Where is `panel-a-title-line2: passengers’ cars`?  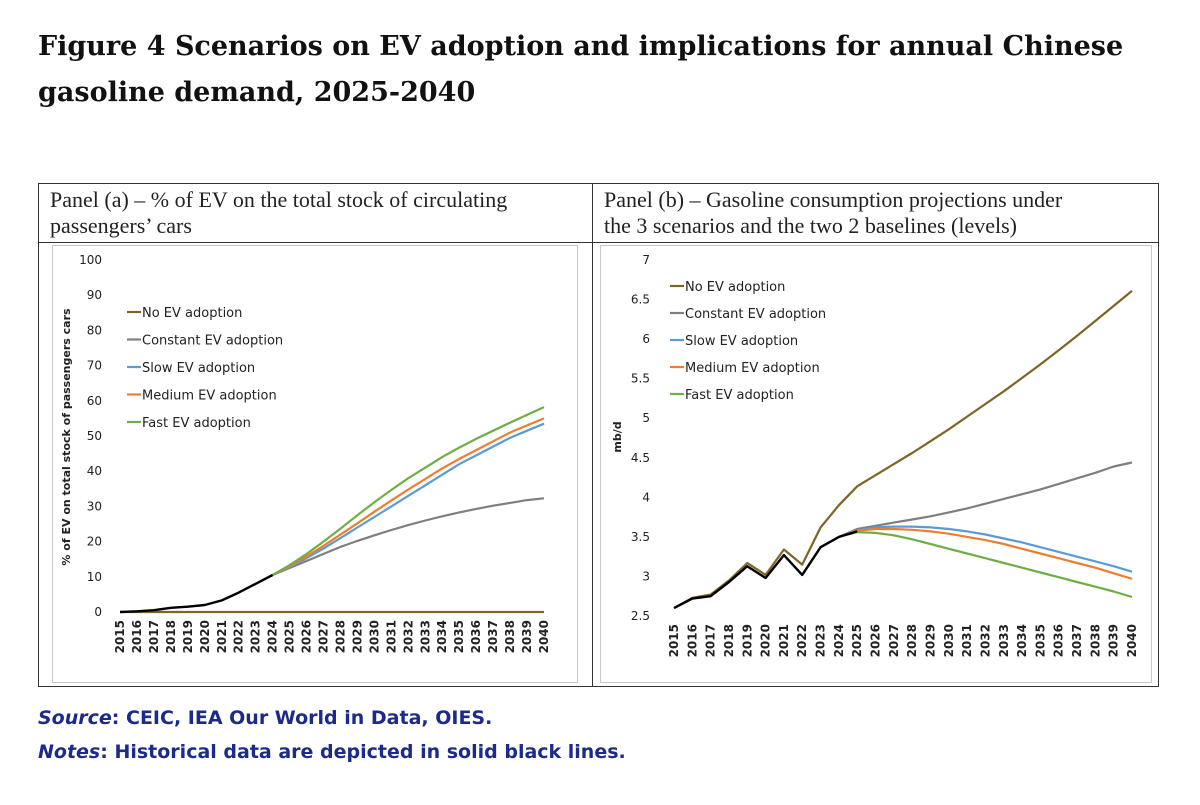 panel-a-title-line2: passengers’ cars is located at coordinates (121, 225).